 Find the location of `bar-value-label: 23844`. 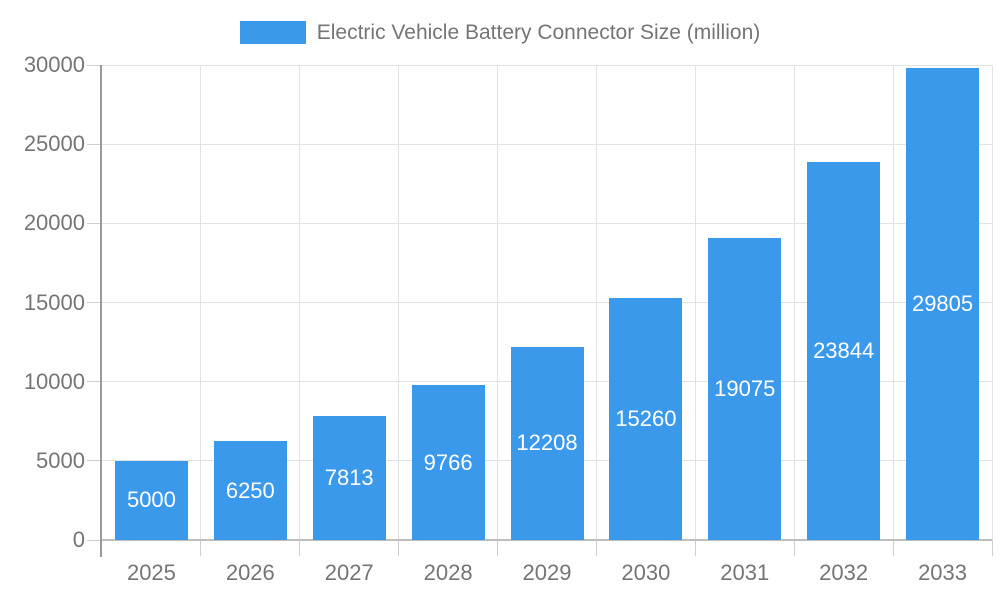

bar-value-label: 23844 is located at coordinates (844, 351).